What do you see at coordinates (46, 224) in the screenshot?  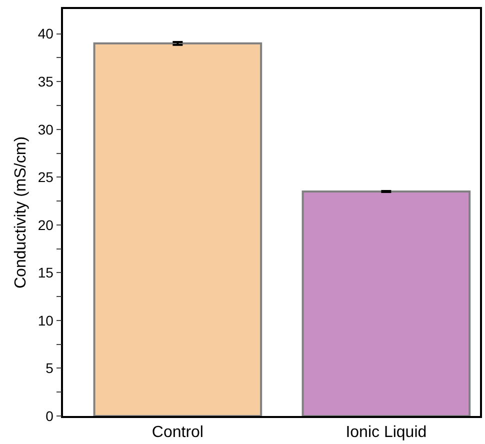 I see `y-tick-label: 20` at bounding box center [46, 224].